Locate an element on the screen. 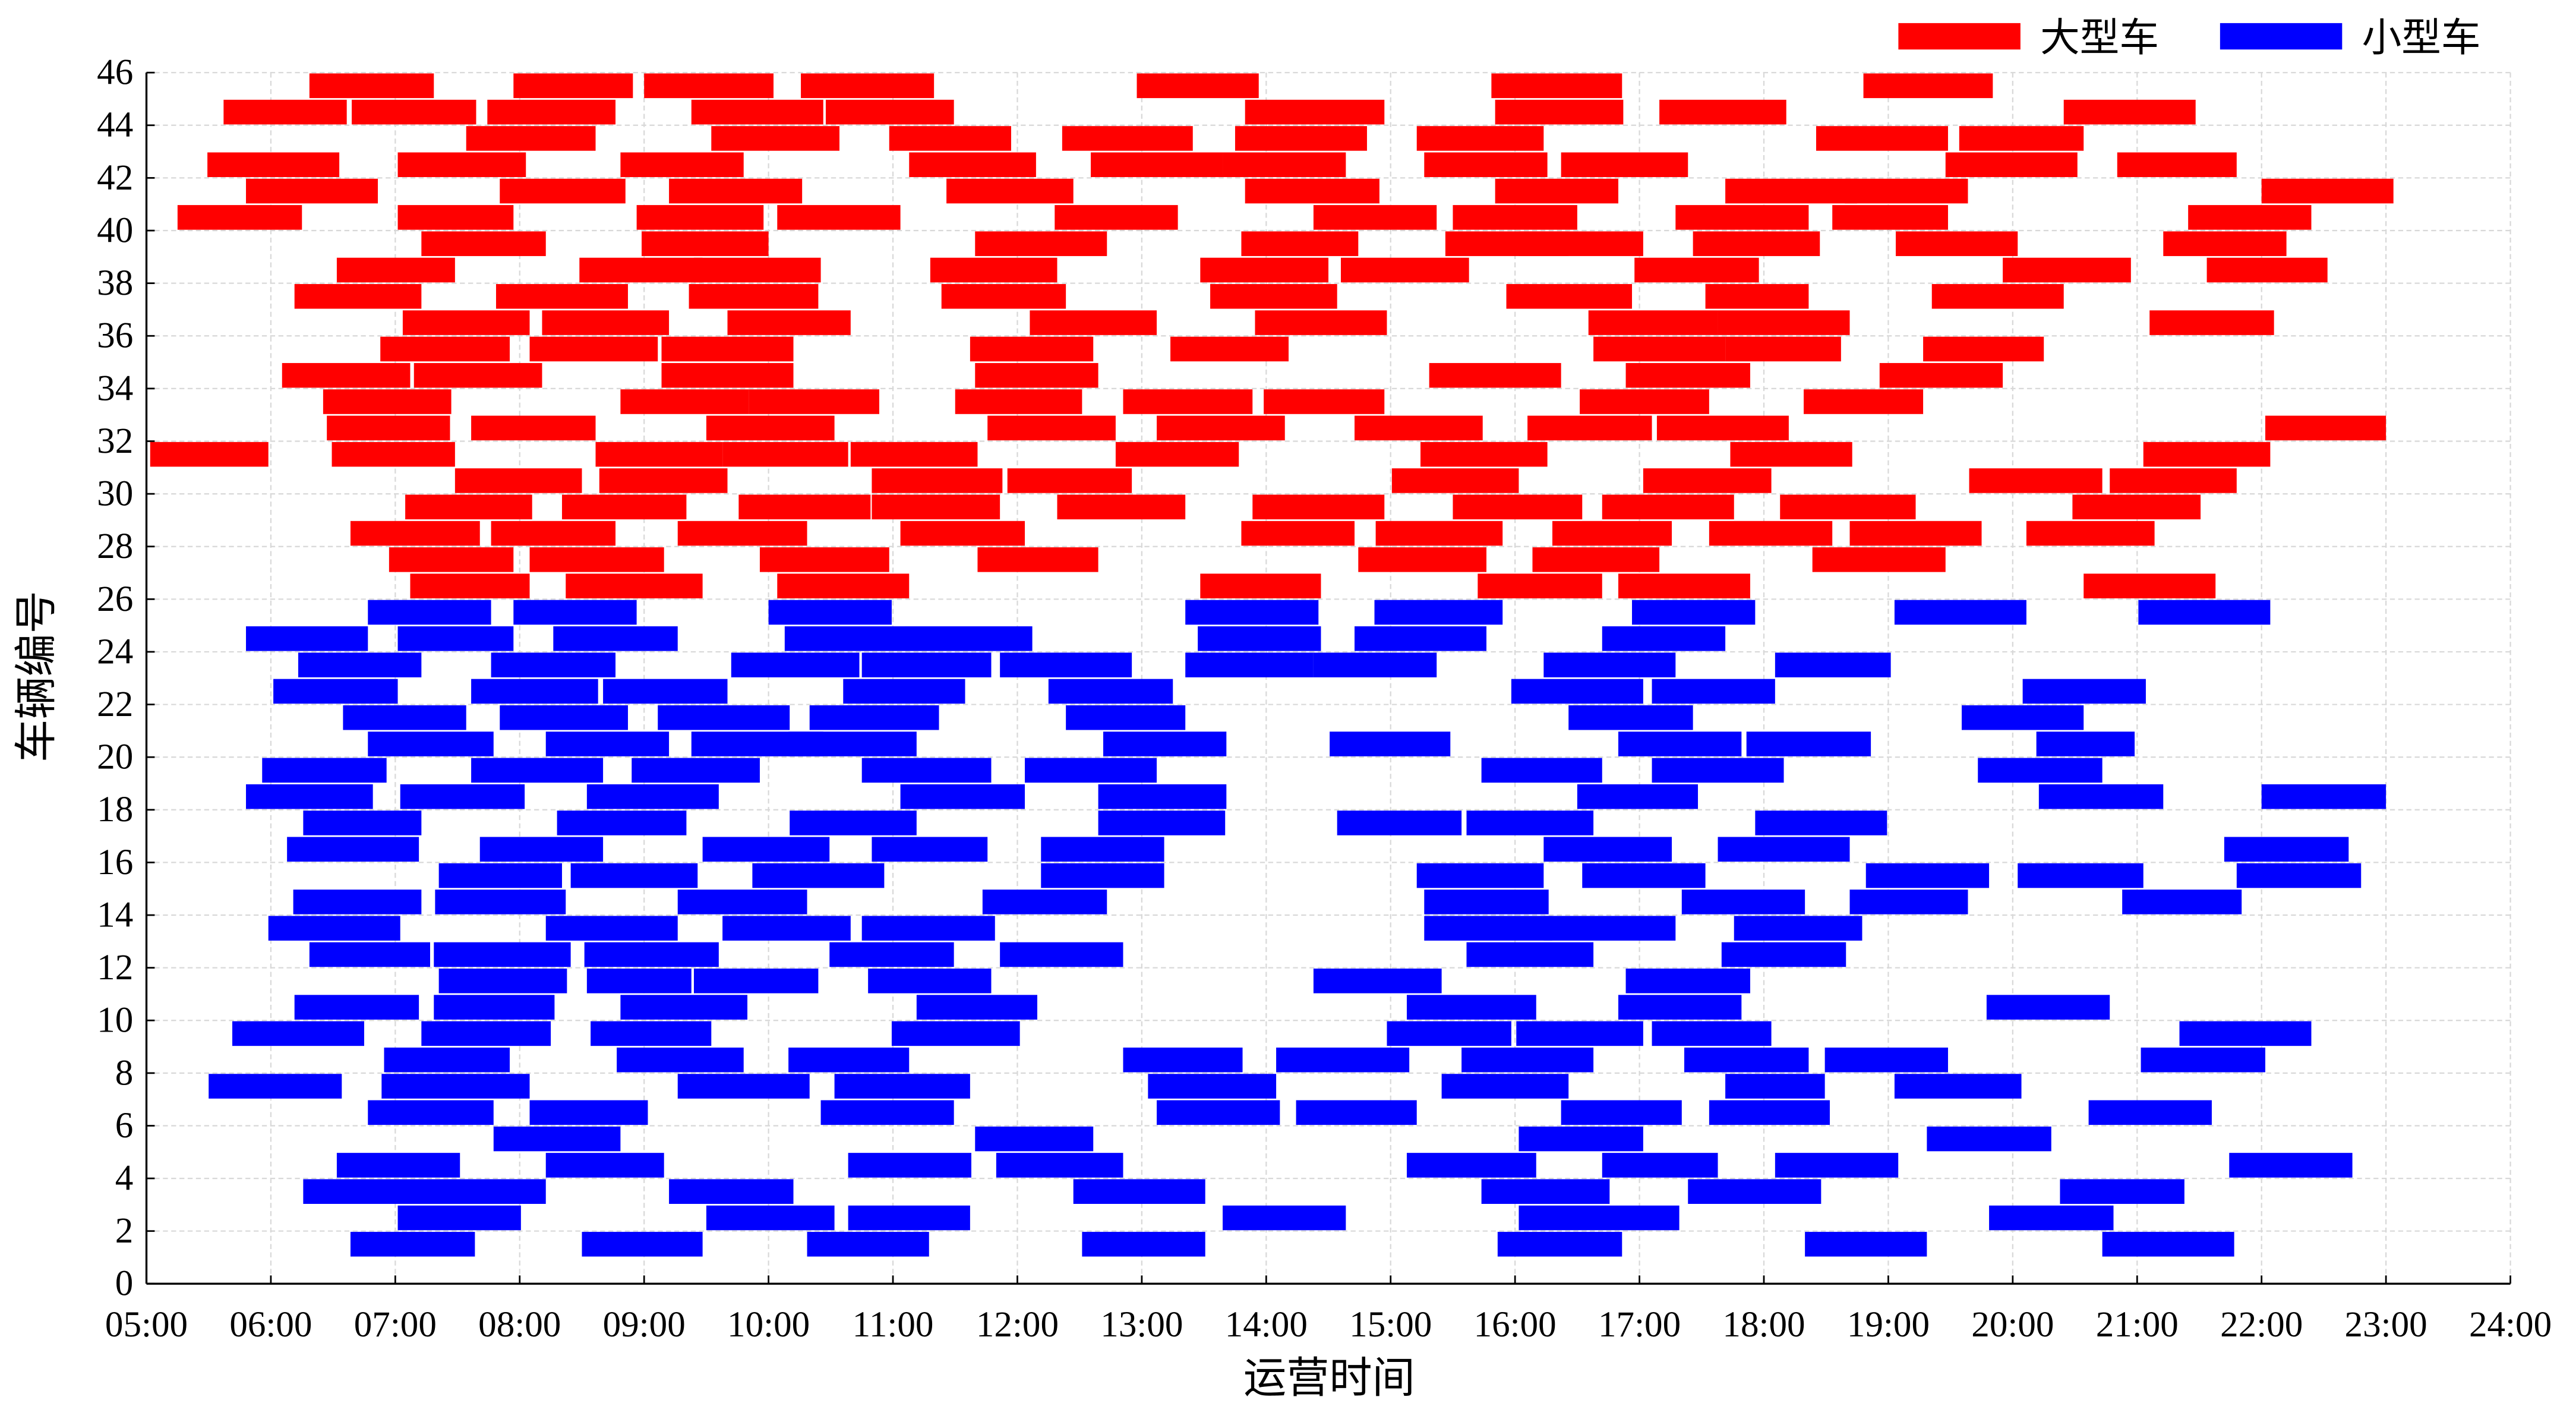 This screenshot has width=2576, height=1419. y-tick-label: 18 is located at coordinates (115, 810).